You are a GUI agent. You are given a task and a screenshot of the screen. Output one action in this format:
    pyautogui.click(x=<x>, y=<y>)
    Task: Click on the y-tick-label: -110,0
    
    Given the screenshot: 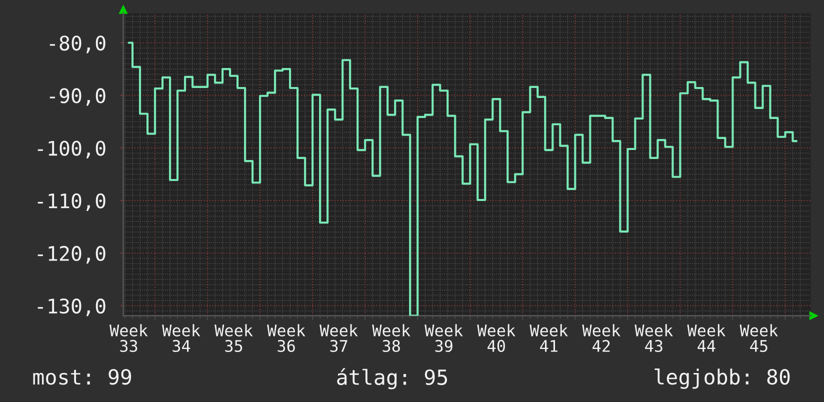 What is the action you would take?
    pyautogui.click(x=72, y=202)
    